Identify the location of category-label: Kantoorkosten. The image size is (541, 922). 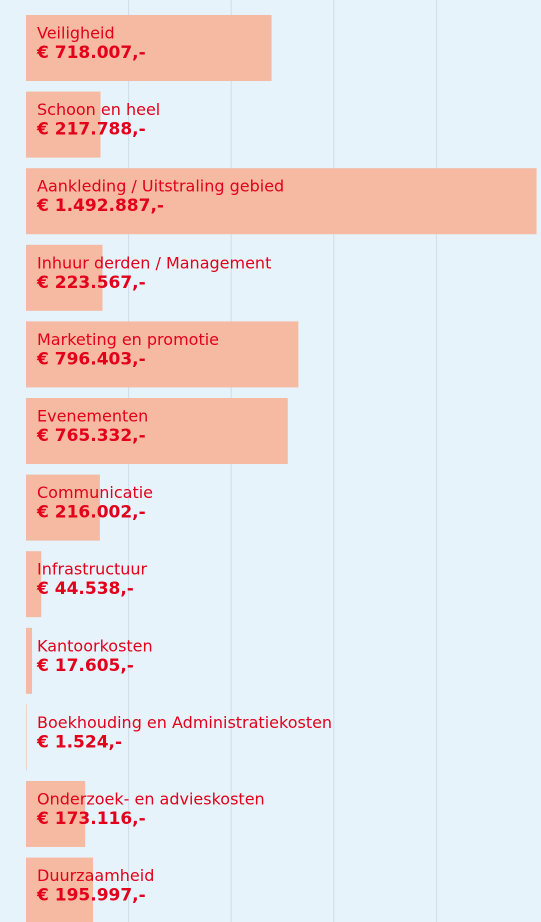
(95, 645).